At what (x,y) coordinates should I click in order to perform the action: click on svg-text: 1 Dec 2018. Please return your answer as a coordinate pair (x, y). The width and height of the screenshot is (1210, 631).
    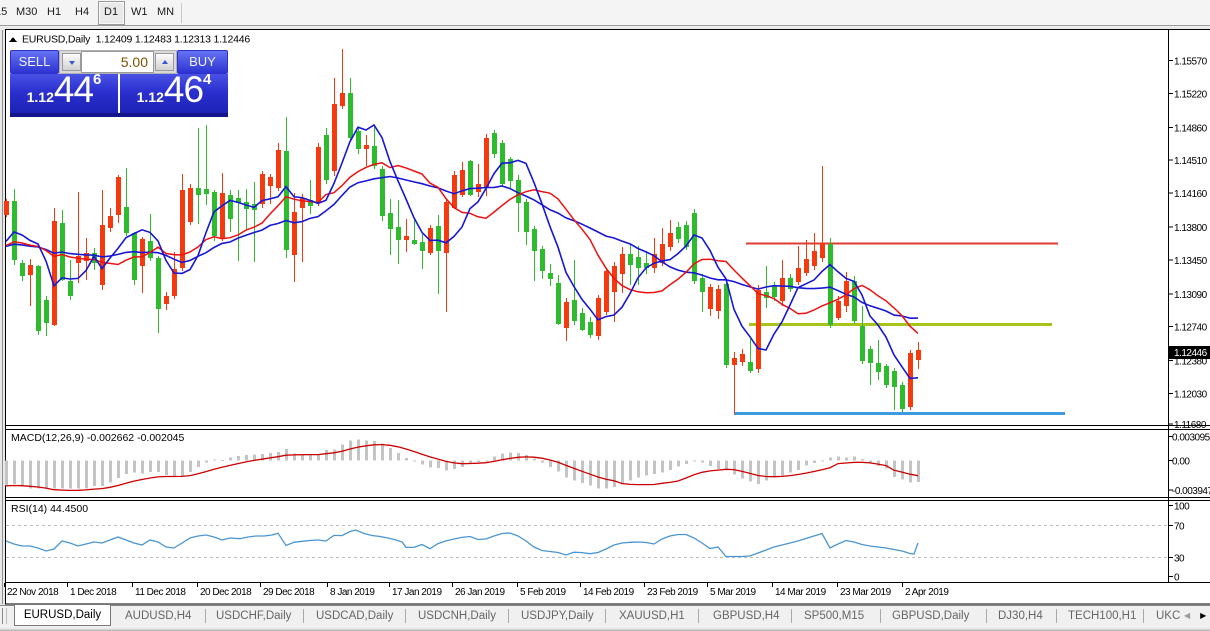
    Looking at the image, I should click on (93, 592).